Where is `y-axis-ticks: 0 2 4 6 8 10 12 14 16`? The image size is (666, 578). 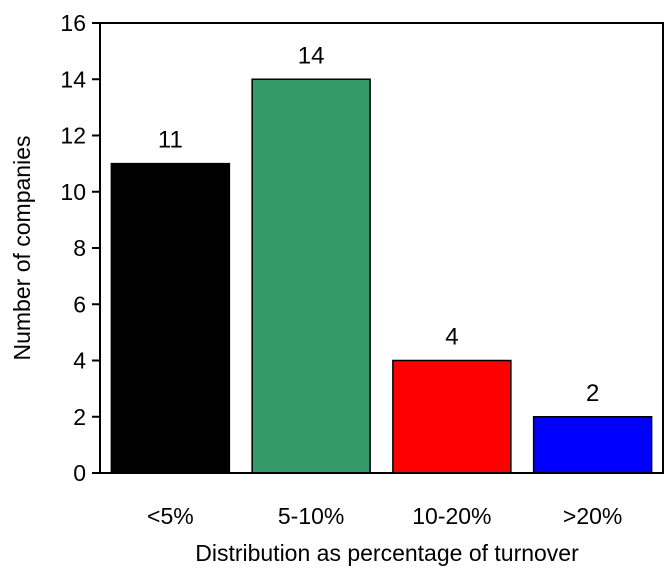
y-axis-ticks: 0 2 4 6 8 10 12 14 16 is located at coordinates (80, 248).